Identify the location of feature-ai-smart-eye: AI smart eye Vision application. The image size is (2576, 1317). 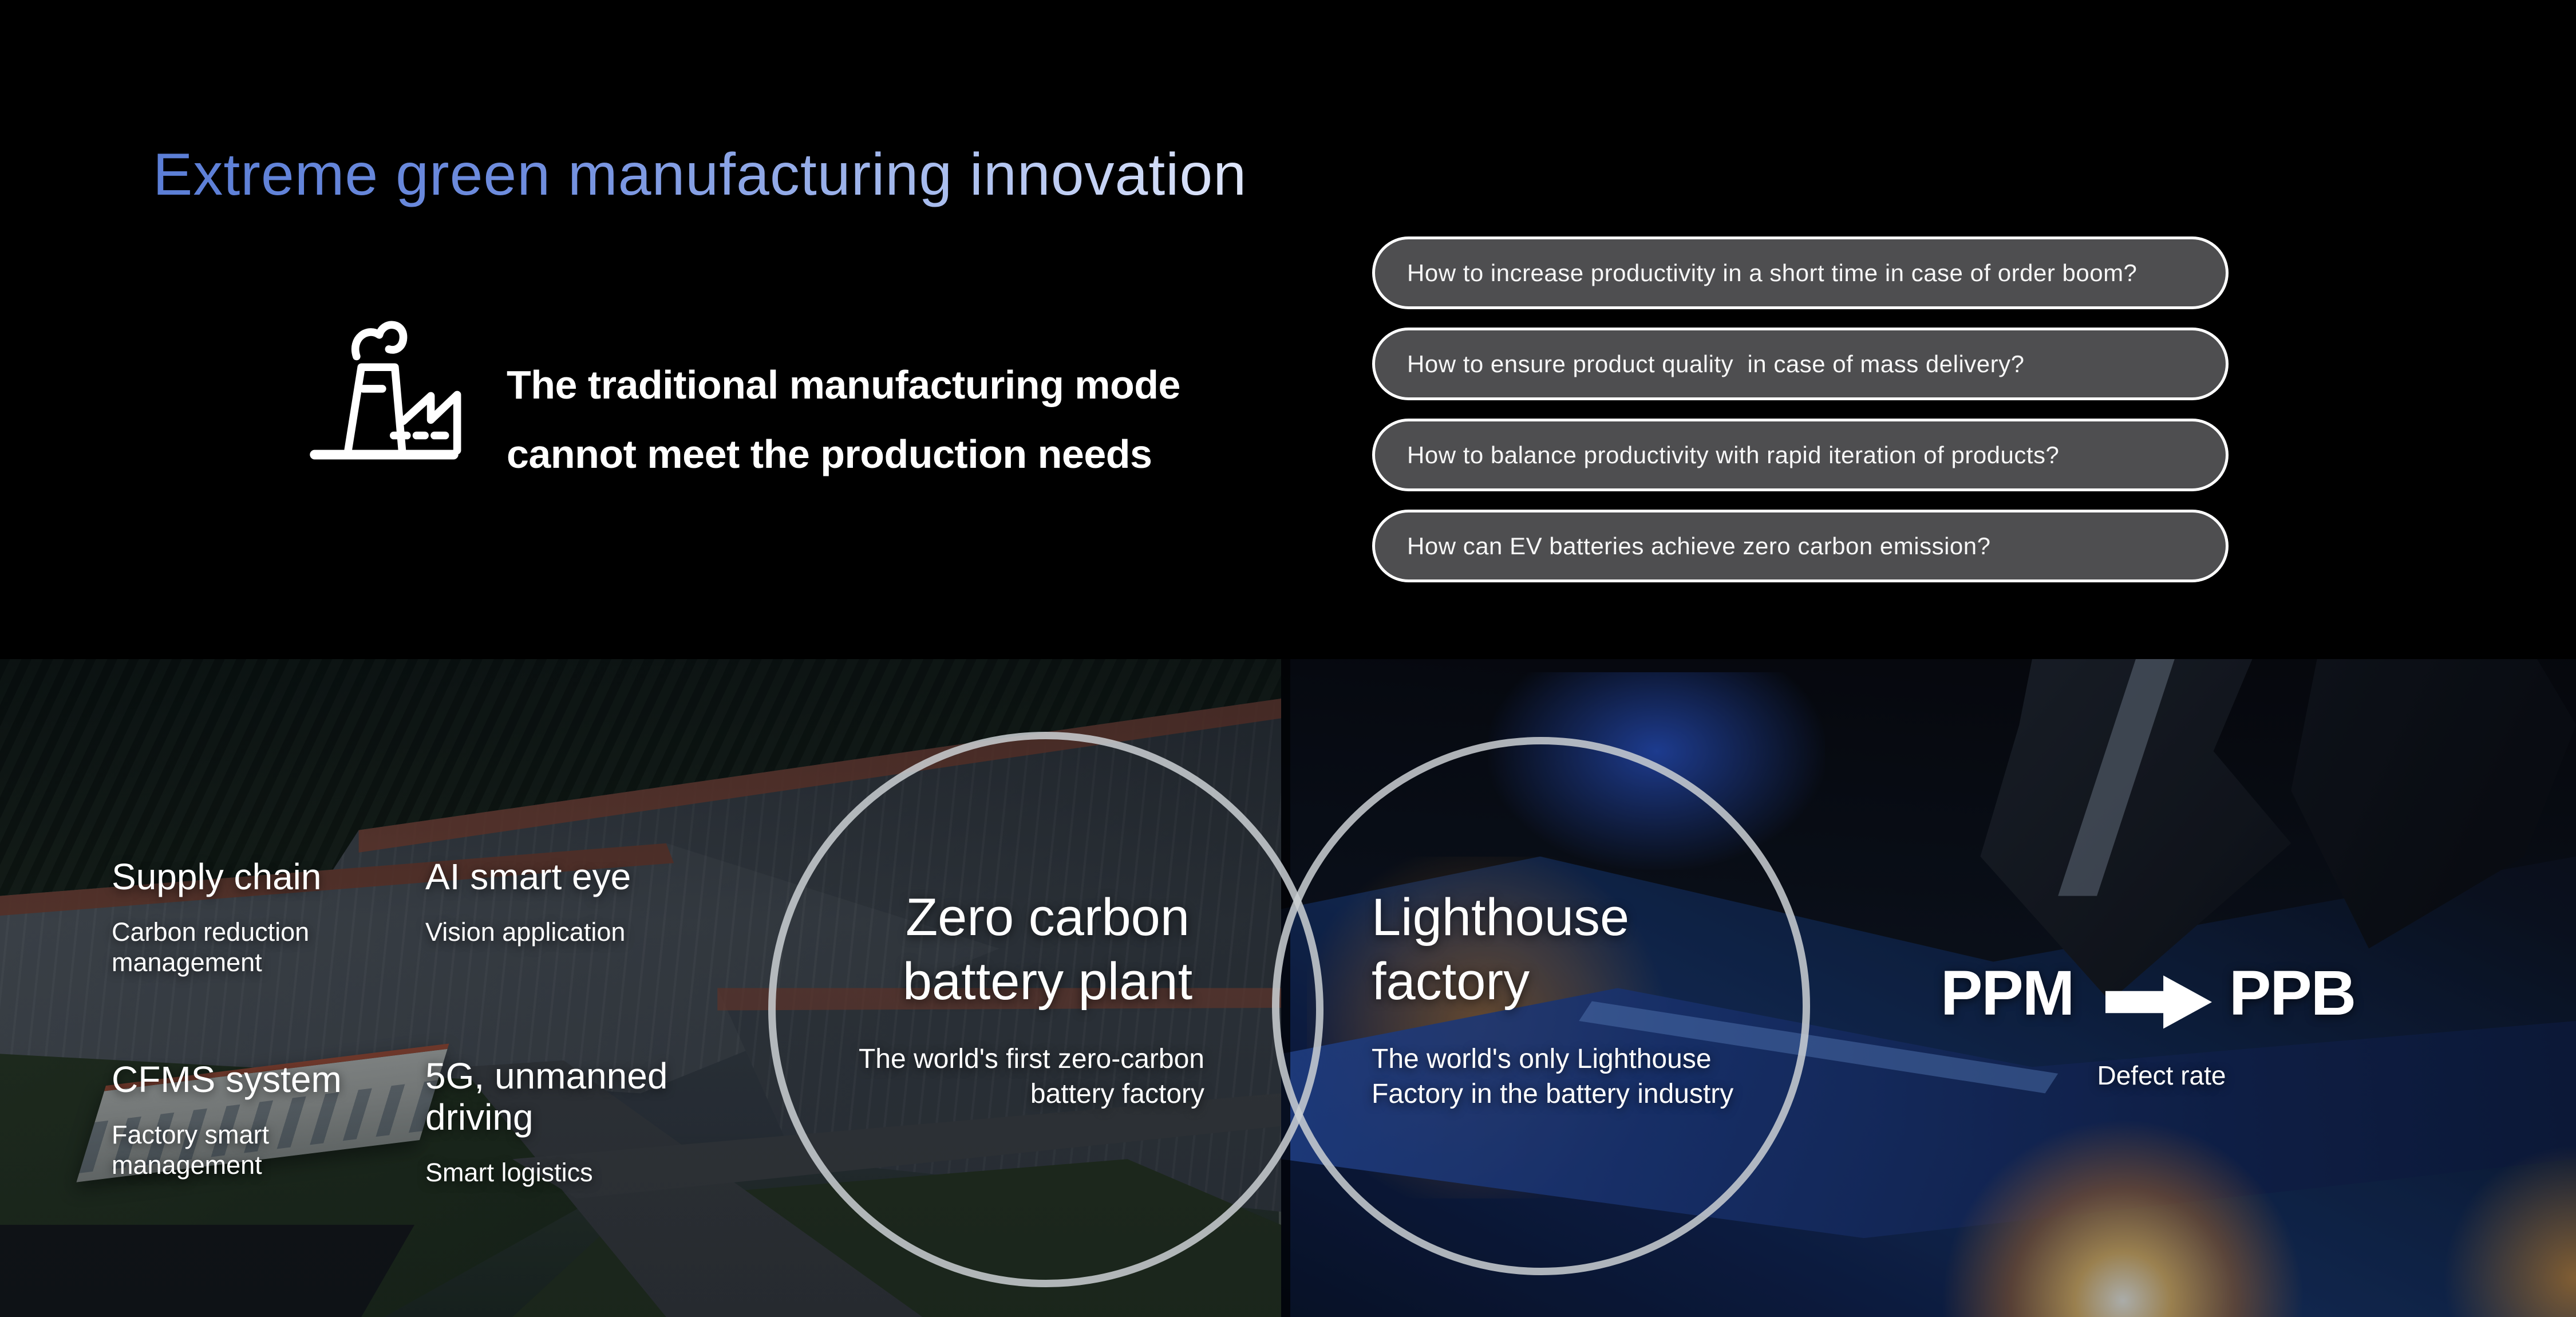
(528, 901).